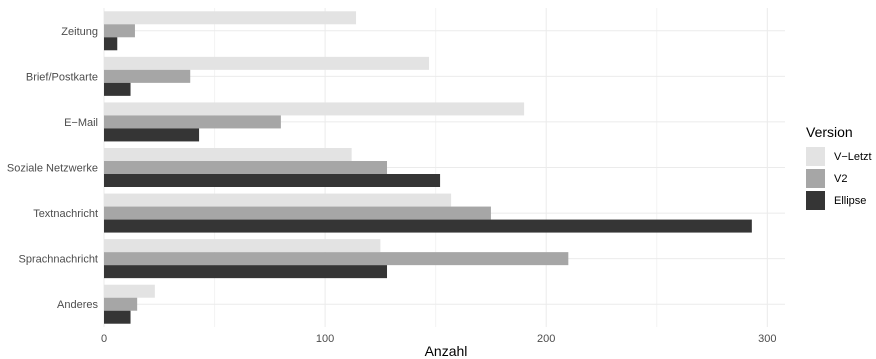 The image size is (876, 359). What do you see at coordinates (81, 123) in the screenshot?
I see `y-tick-label: E−Mail` at bounding box center [81, 123].